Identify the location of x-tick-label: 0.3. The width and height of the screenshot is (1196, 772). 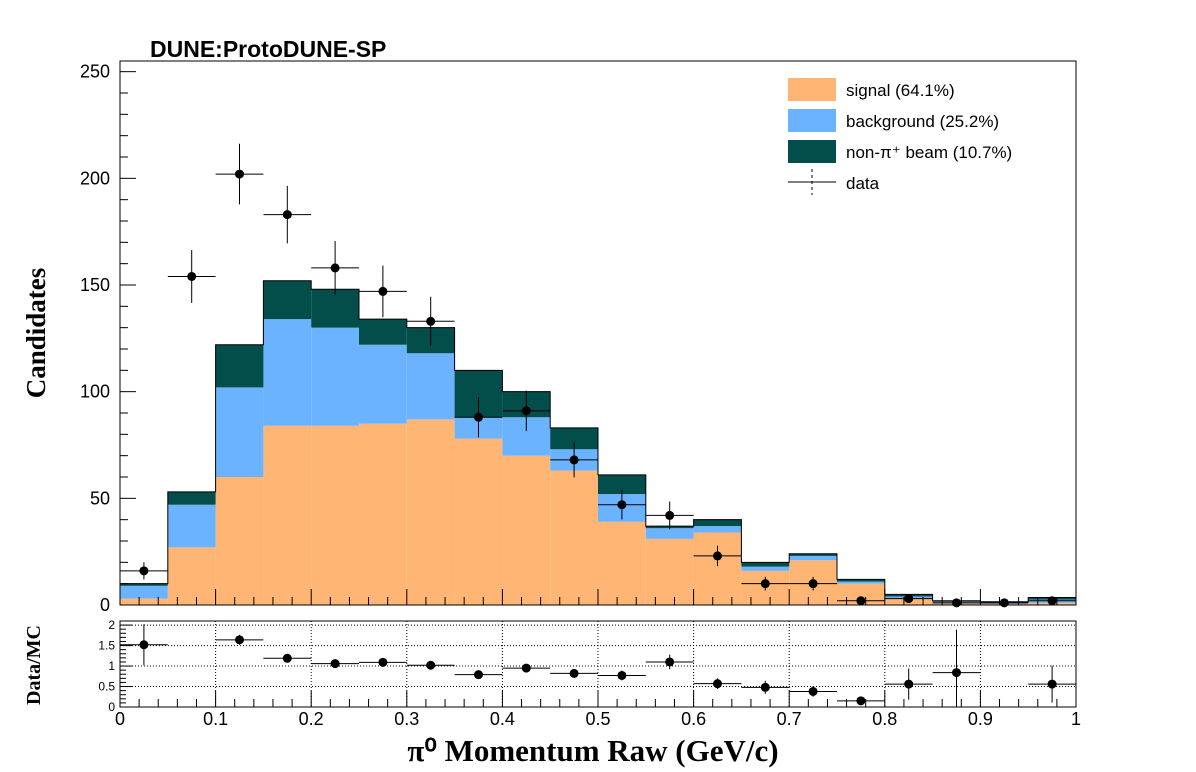
(406, 719).